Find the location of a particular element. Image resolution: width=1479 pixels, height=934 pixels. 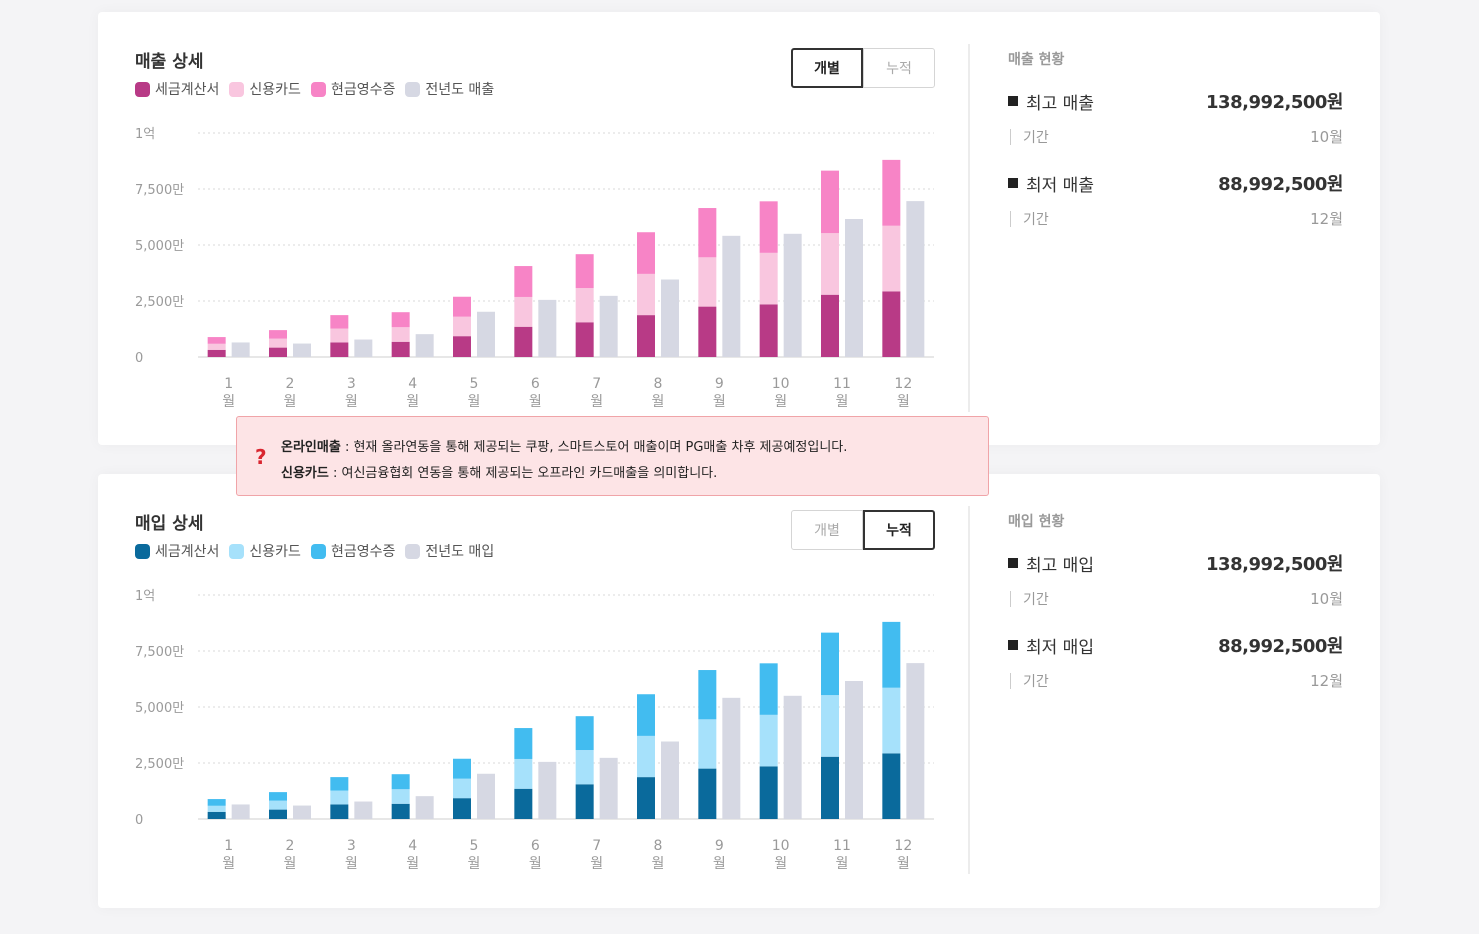

max-purchase-period-value: 10월 is located at coordinates (1326, 599).